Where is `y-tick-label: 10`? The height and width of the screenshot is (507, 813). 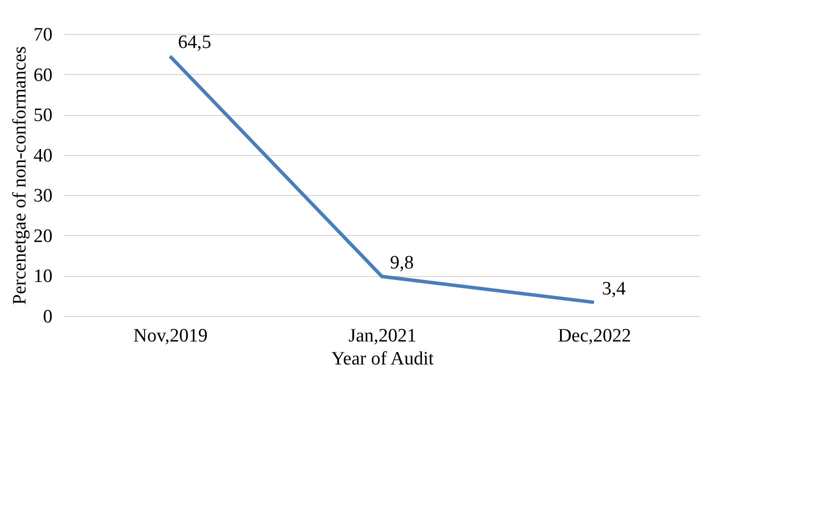 y-tick-label: 10 is located at coordinates (43, 277).